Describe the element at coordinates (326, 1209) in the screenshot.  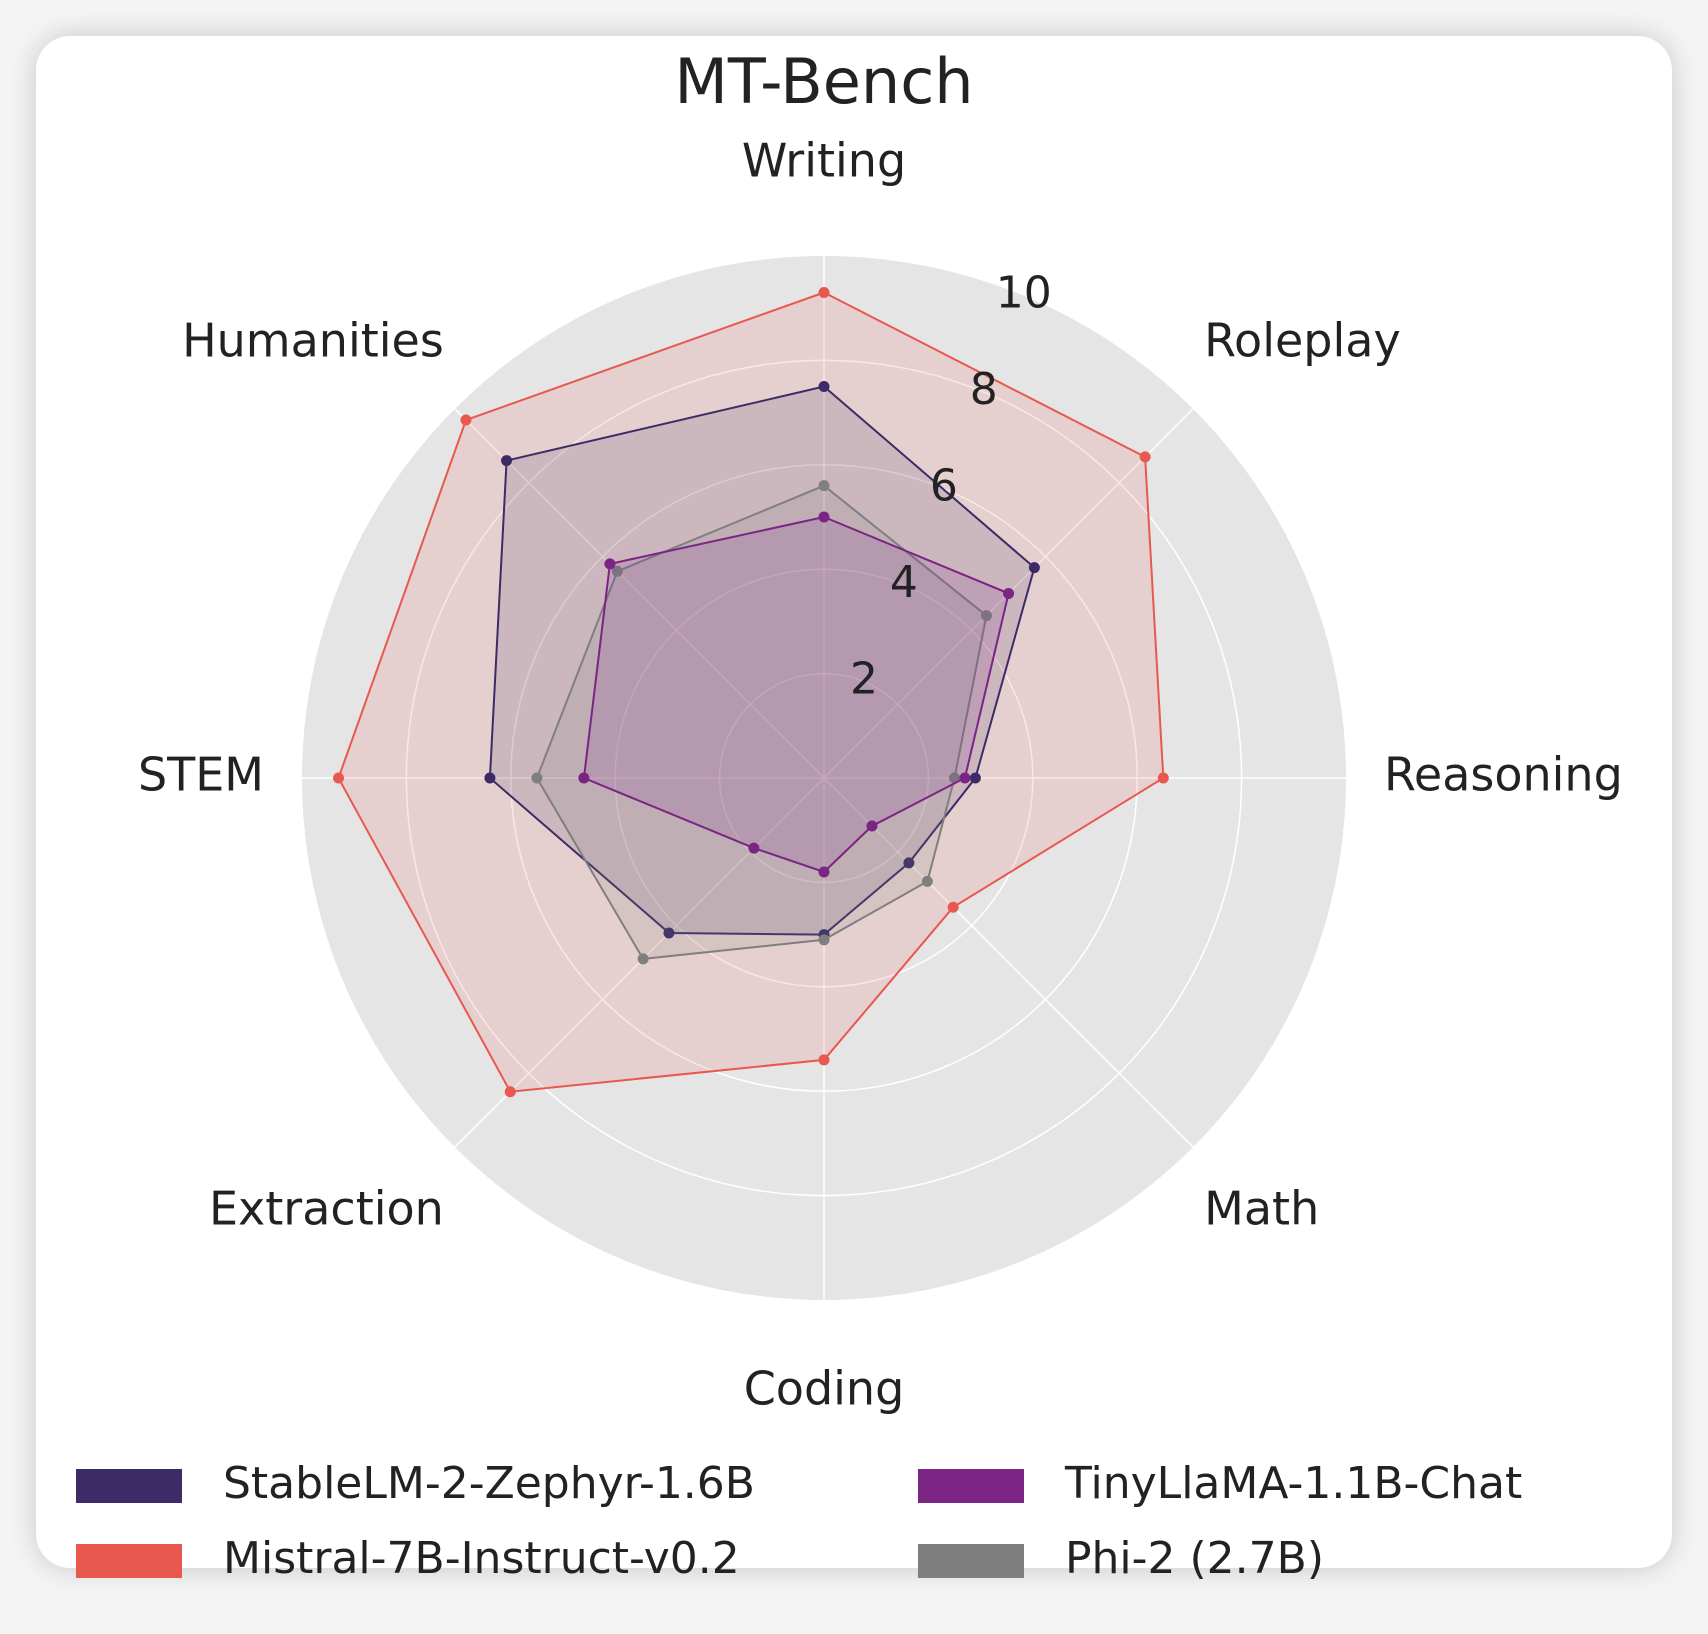
I see `axis-label: Extraction` at that location.